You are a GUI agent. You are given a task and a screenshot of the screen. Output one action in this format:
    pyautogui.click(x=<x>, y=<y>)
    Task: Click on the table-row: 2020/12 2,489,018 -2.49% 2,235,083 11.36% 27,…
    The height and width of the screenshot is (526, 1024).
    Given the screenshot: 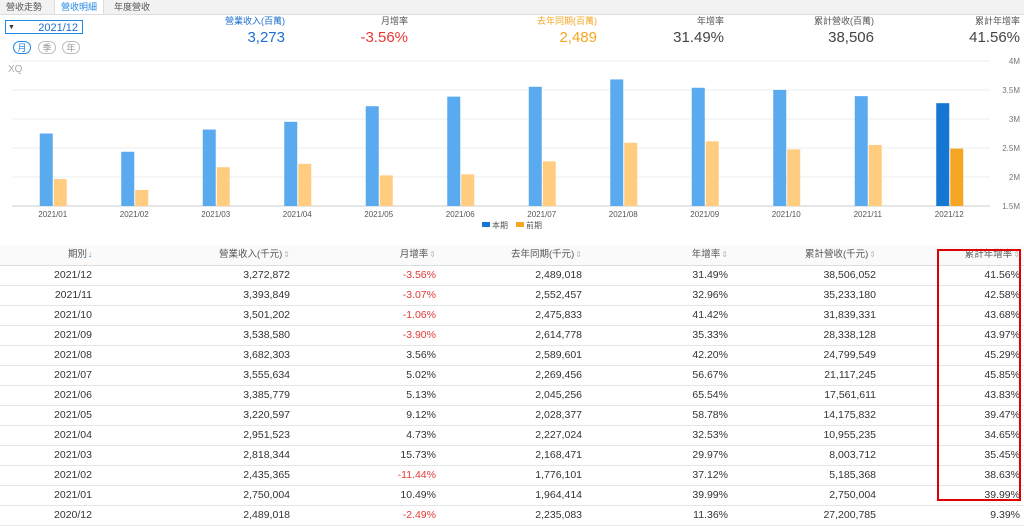 What is the action you would take?
    pyautogui.click(x=512, y=515)
    